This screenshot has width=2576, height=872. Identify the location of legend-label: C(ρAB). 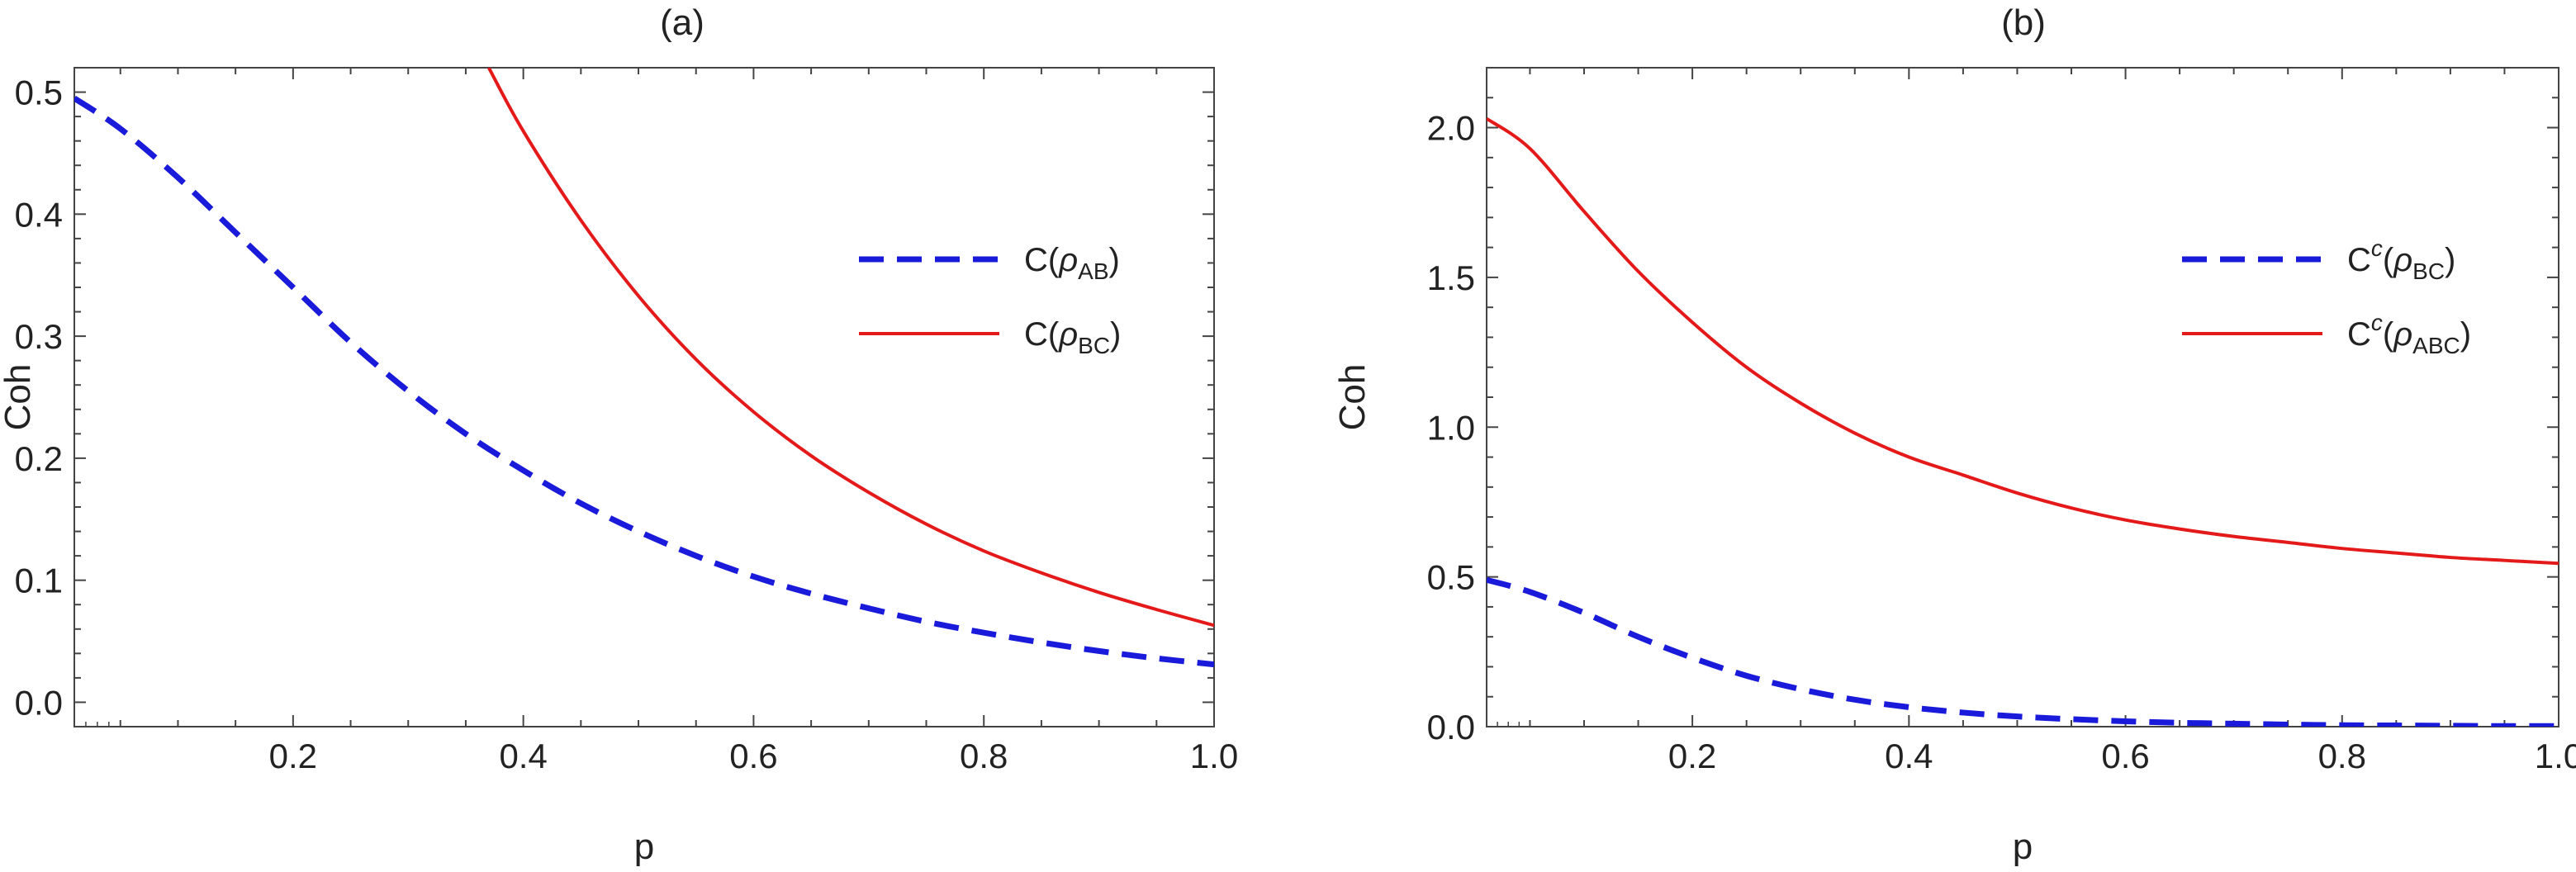
(1072, 263).